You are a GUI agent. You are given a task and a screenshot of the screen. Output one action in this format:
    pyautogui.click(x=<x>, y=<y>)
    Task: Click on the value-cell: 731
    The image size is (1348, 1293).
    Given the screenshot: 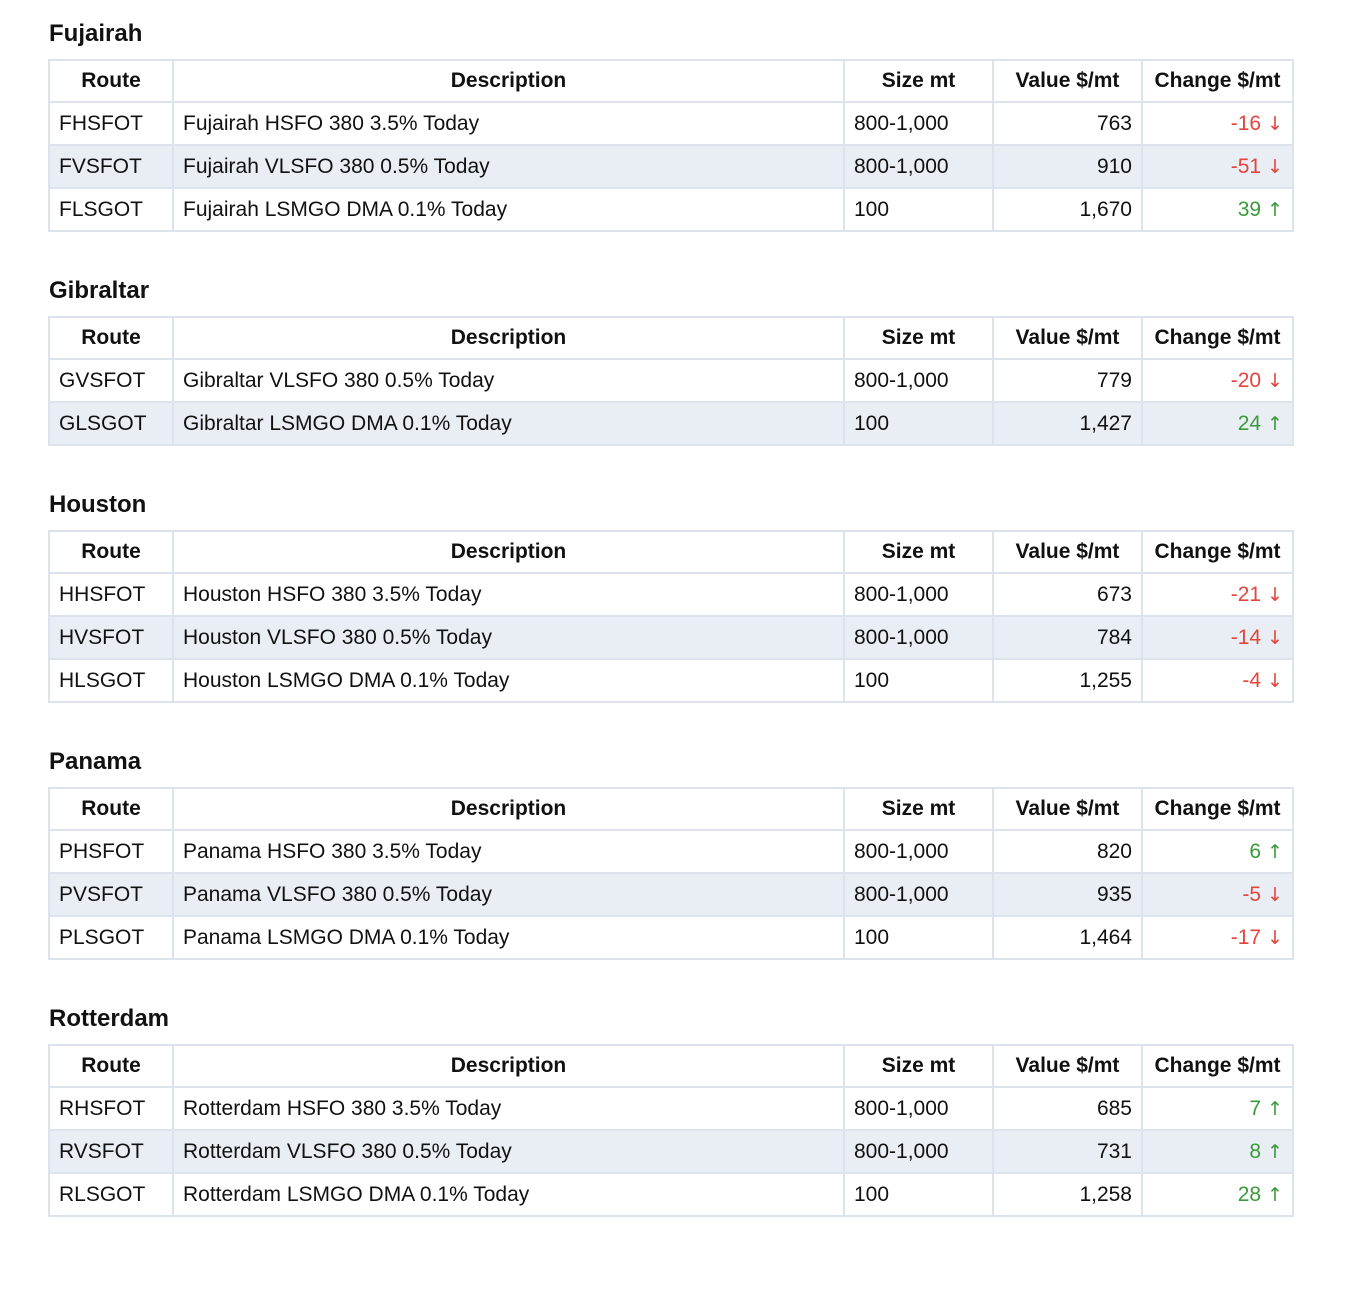 What is the action you would take?
    pyautogui.click(x=1067, y=1151)
    